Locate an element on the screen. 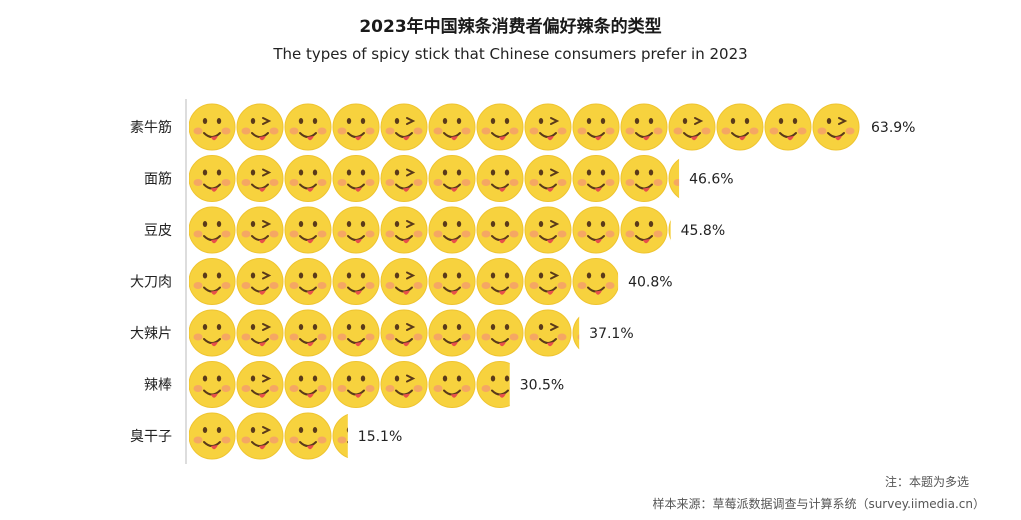  category-label: 面筋 is located at coordinates (158, 179).